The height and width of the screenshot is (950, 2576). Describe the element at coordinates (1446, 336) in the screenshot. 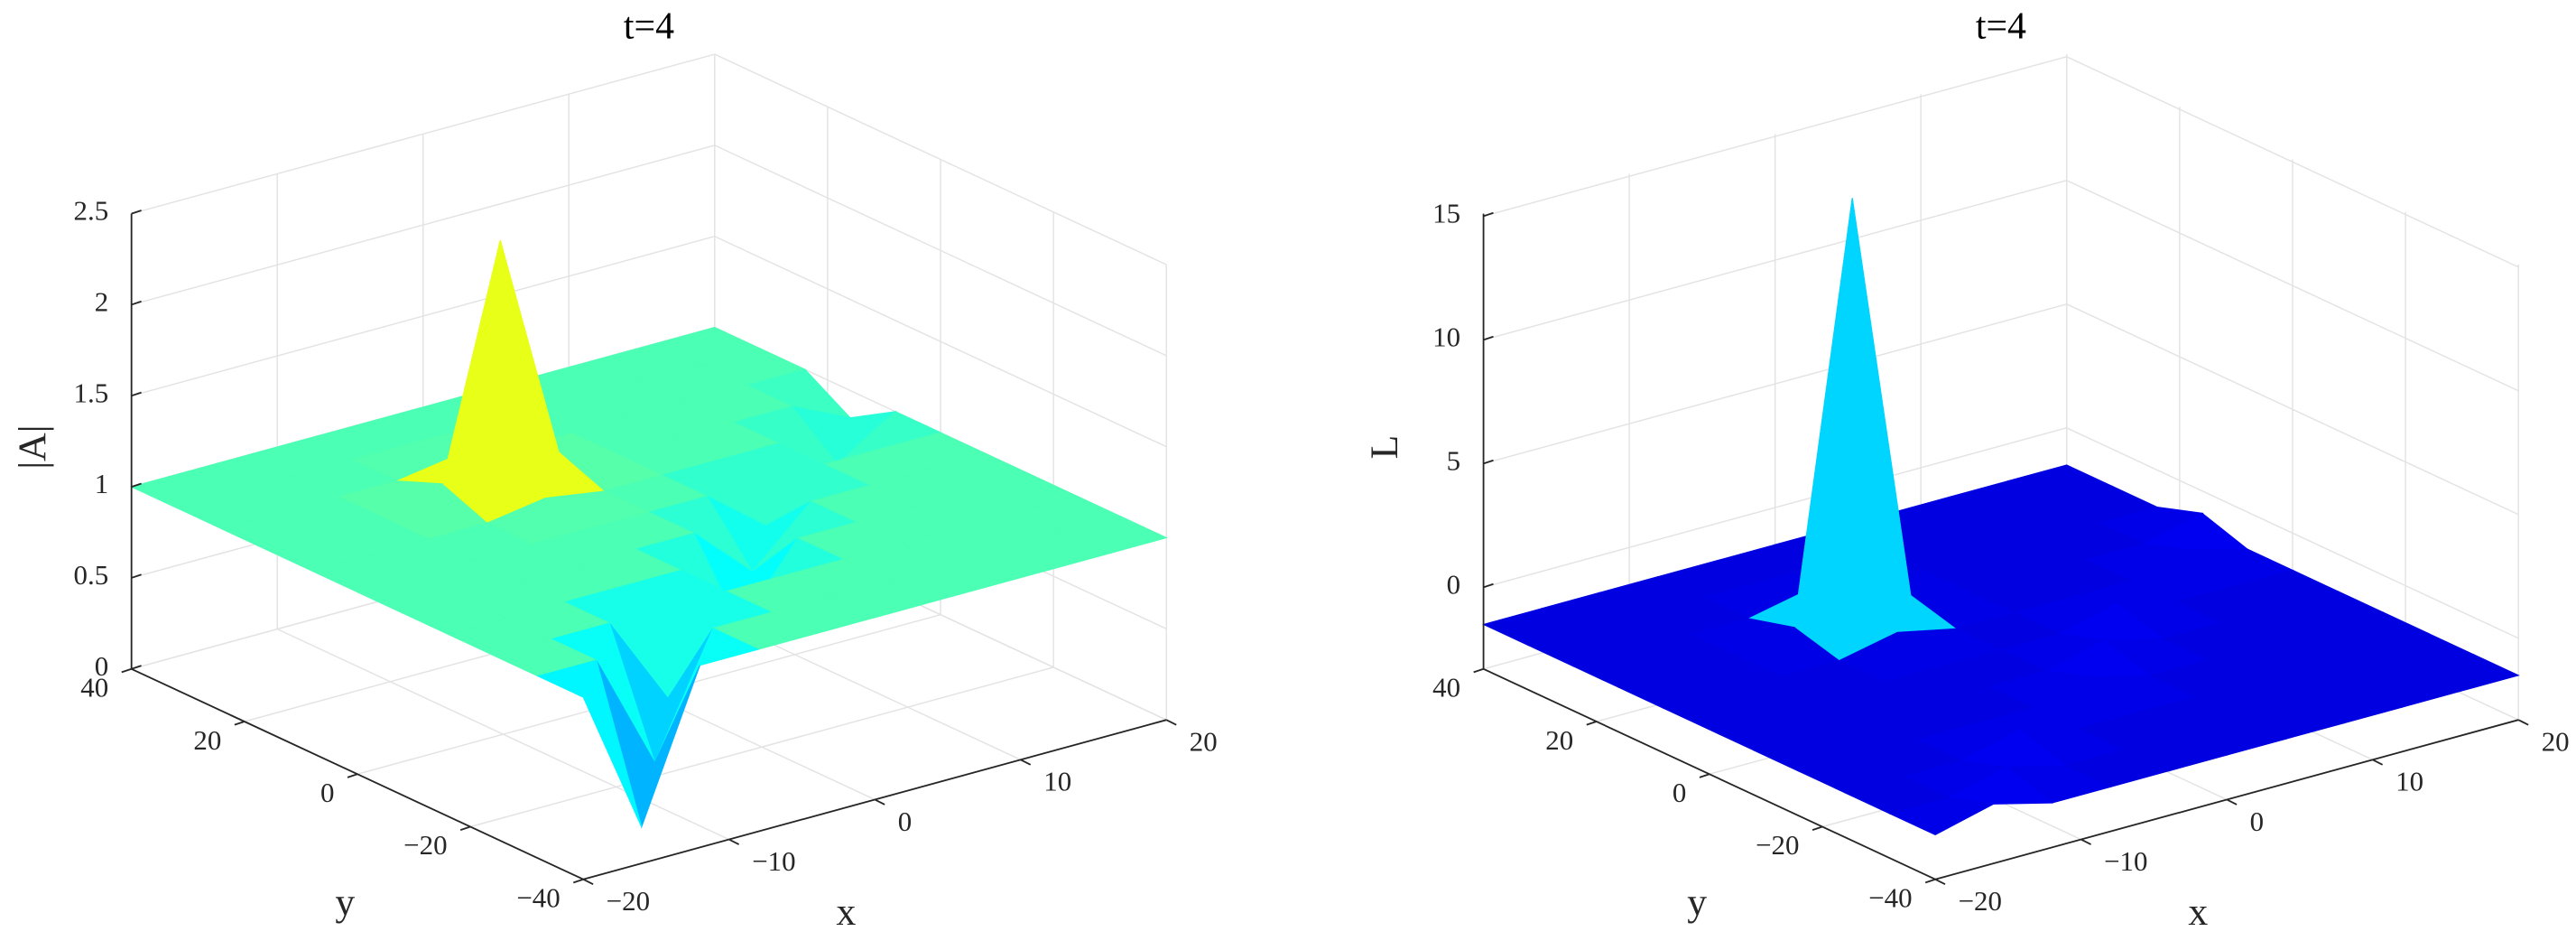

I see `z-tick-label: 10` at that location.